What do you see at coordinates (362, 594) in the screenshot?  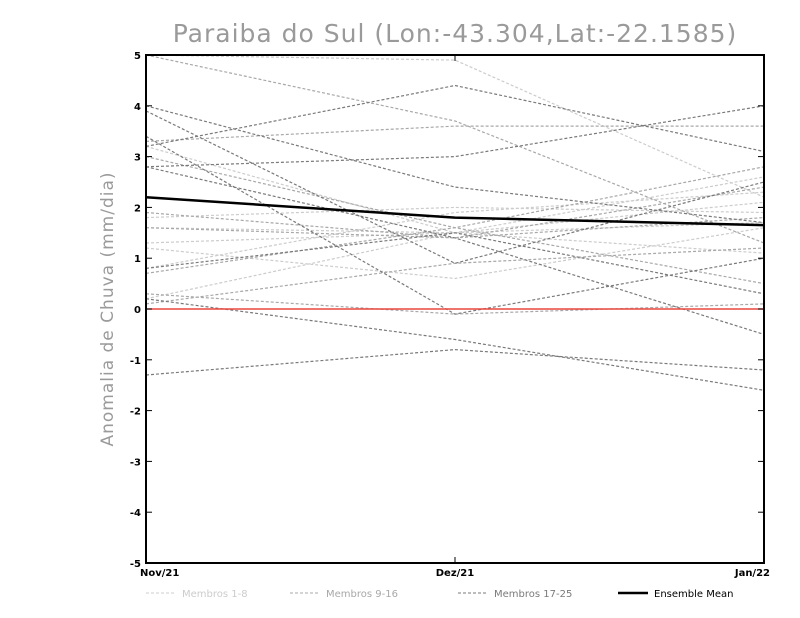 I see `legend-label-2: Membros 9-16` at bounding box center [362, 594].